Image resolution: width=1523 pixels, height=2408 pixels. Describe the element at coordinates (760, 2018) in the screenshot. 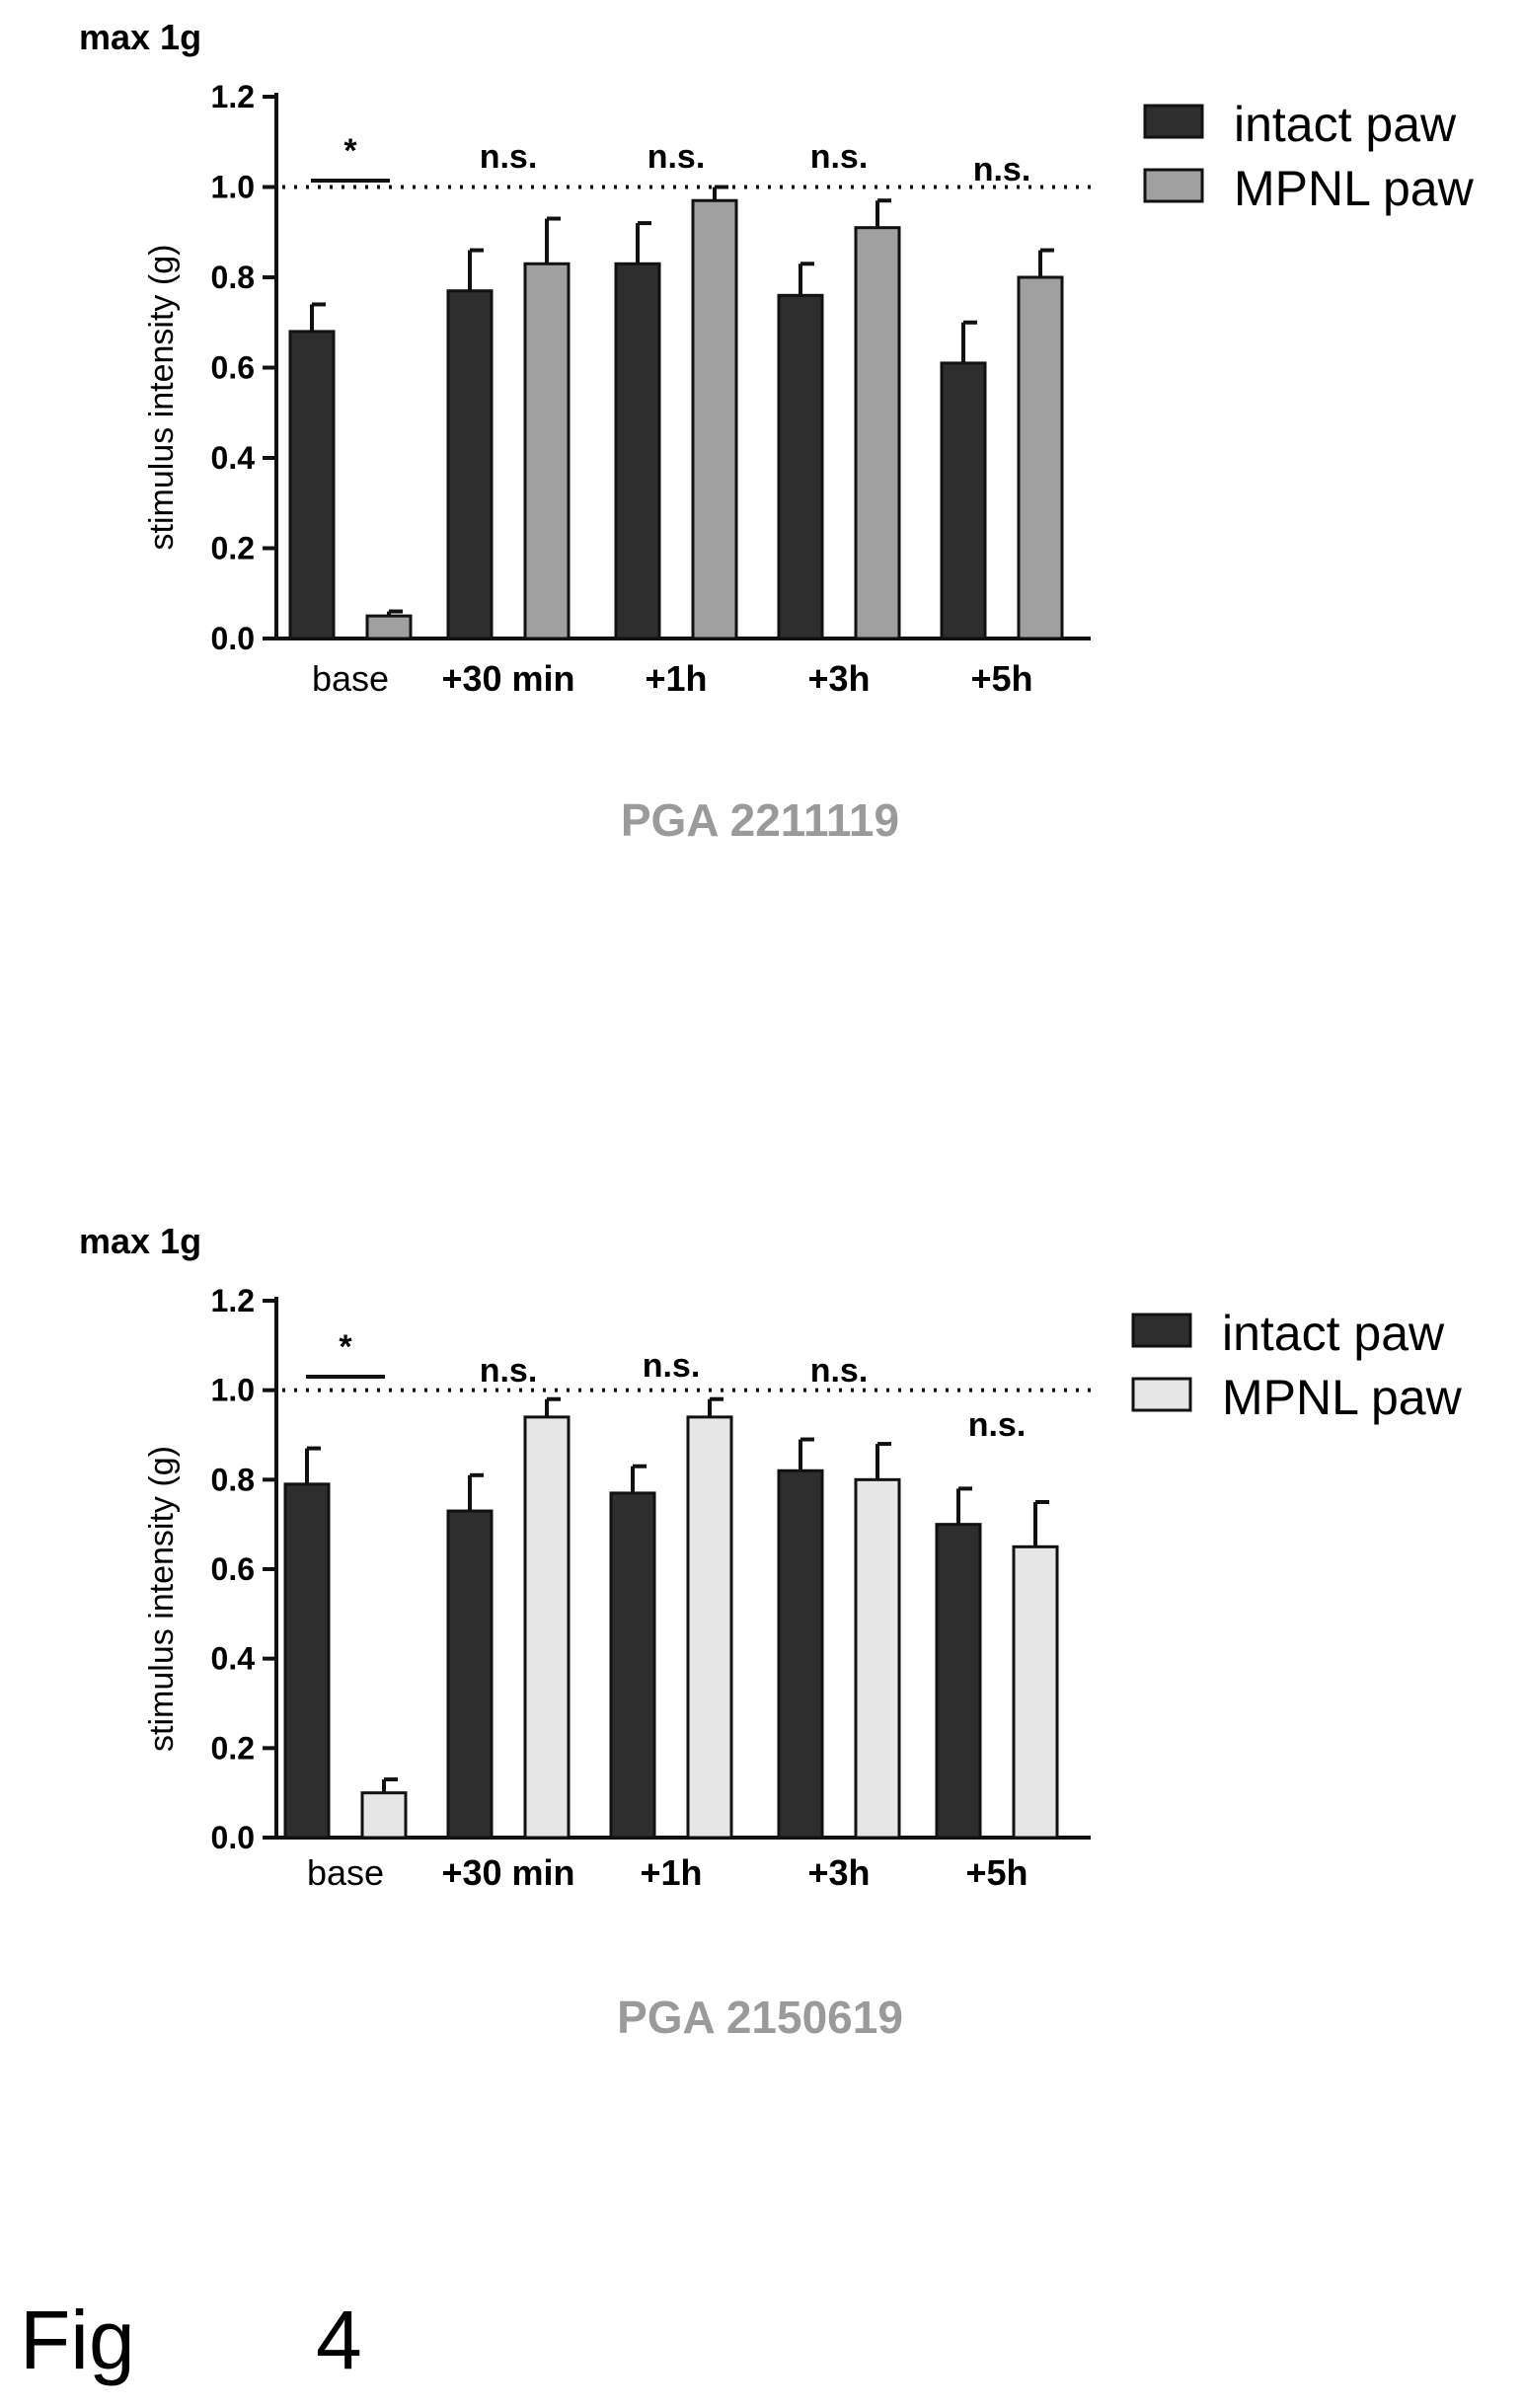

I see `panel-caption: PGA 2150619` at that location.